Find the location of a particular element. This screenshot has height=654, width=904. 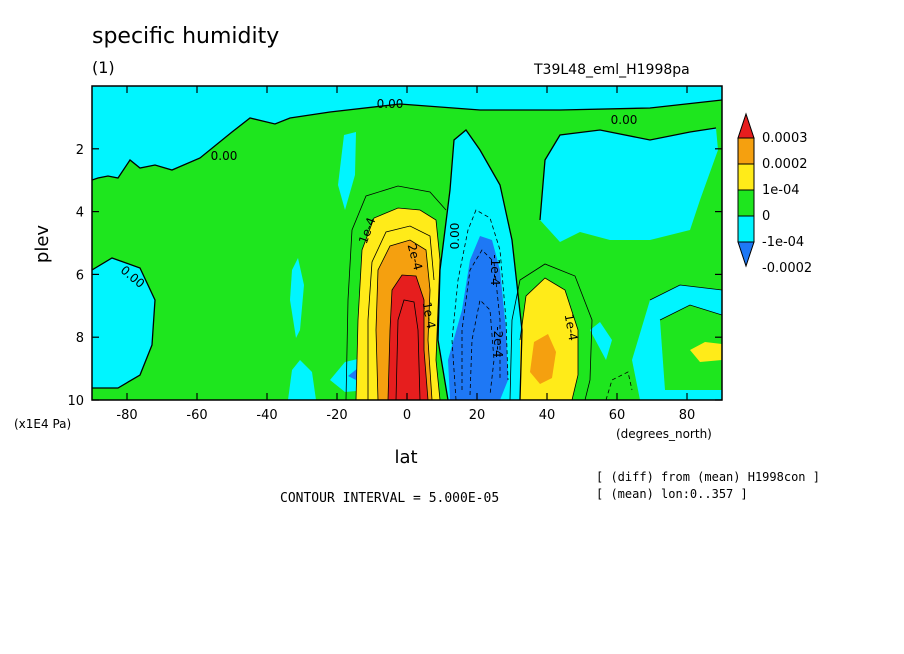

chart-subtitle: (1) is located at coordinates (103, 67).